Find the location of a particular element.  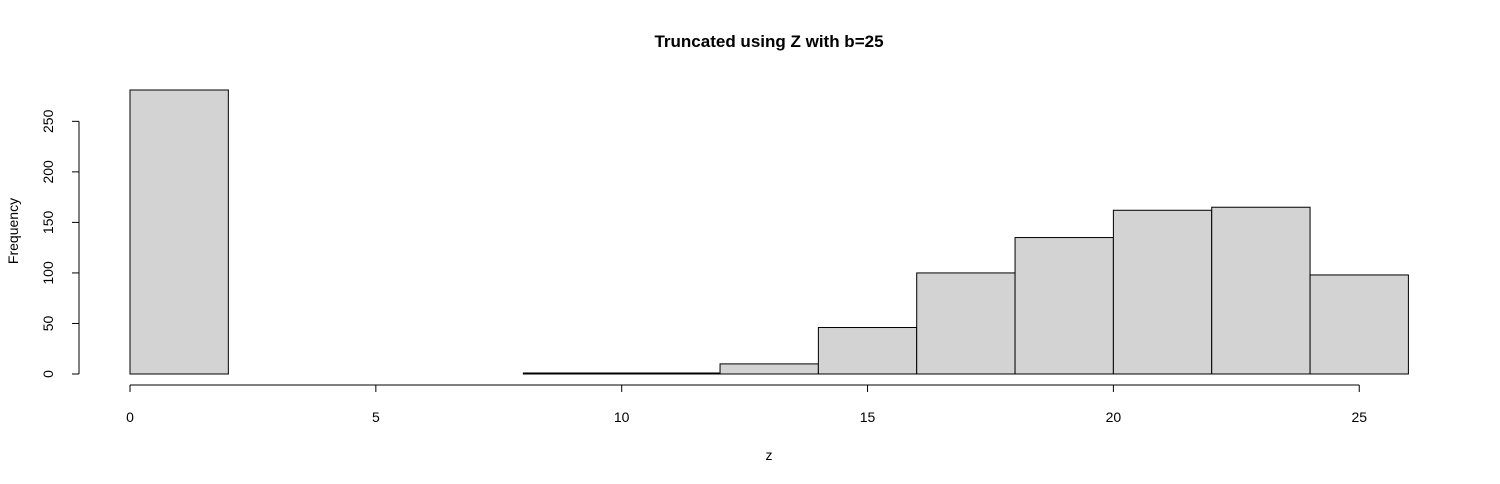

y-axis: 0 50 100 150 200 250 is located at coordinates (60, 243).